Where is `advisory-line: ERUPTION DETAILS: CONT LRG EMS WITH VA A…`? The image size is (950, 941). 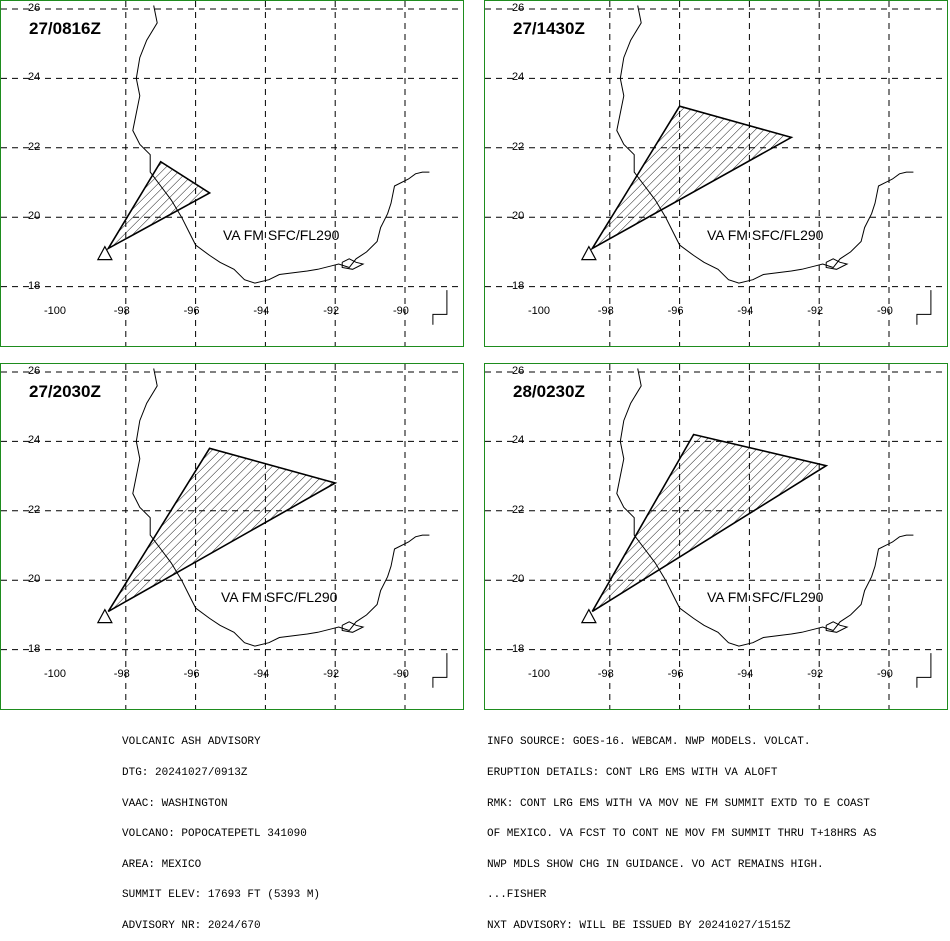 advisory-line: ERUPTION DETAILS: CONT LRG EMS WITH VA A… is located at coordinates (632, 773).